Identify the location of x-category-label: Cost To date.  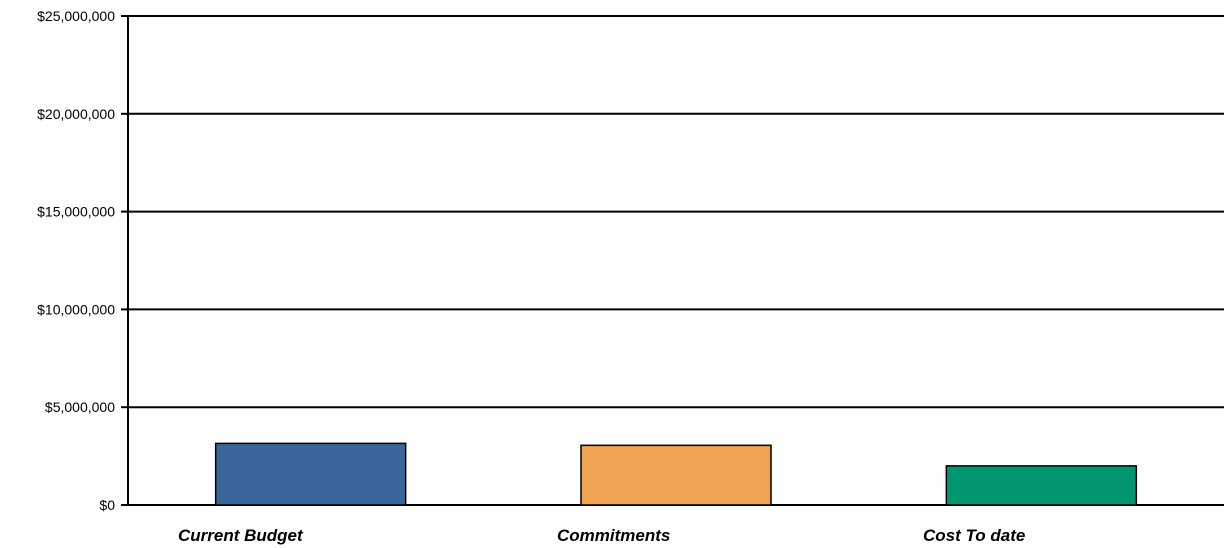
(974, 535).